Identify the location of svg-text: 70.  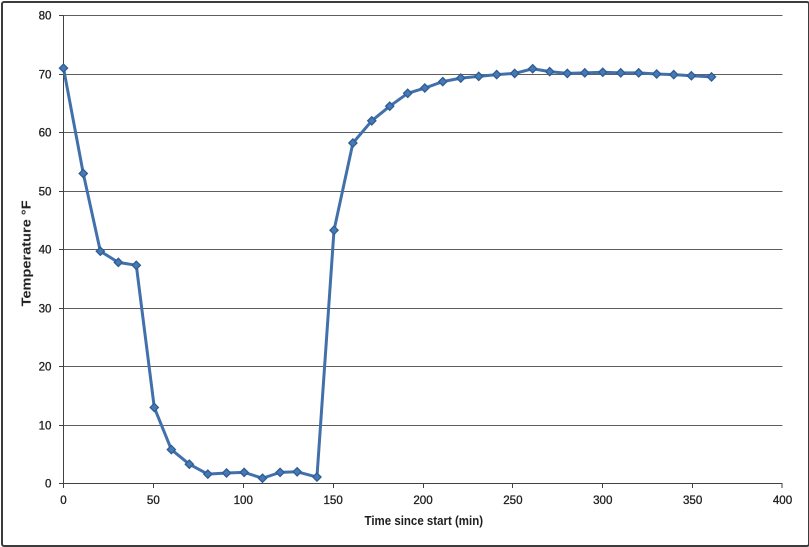
(45, 75).